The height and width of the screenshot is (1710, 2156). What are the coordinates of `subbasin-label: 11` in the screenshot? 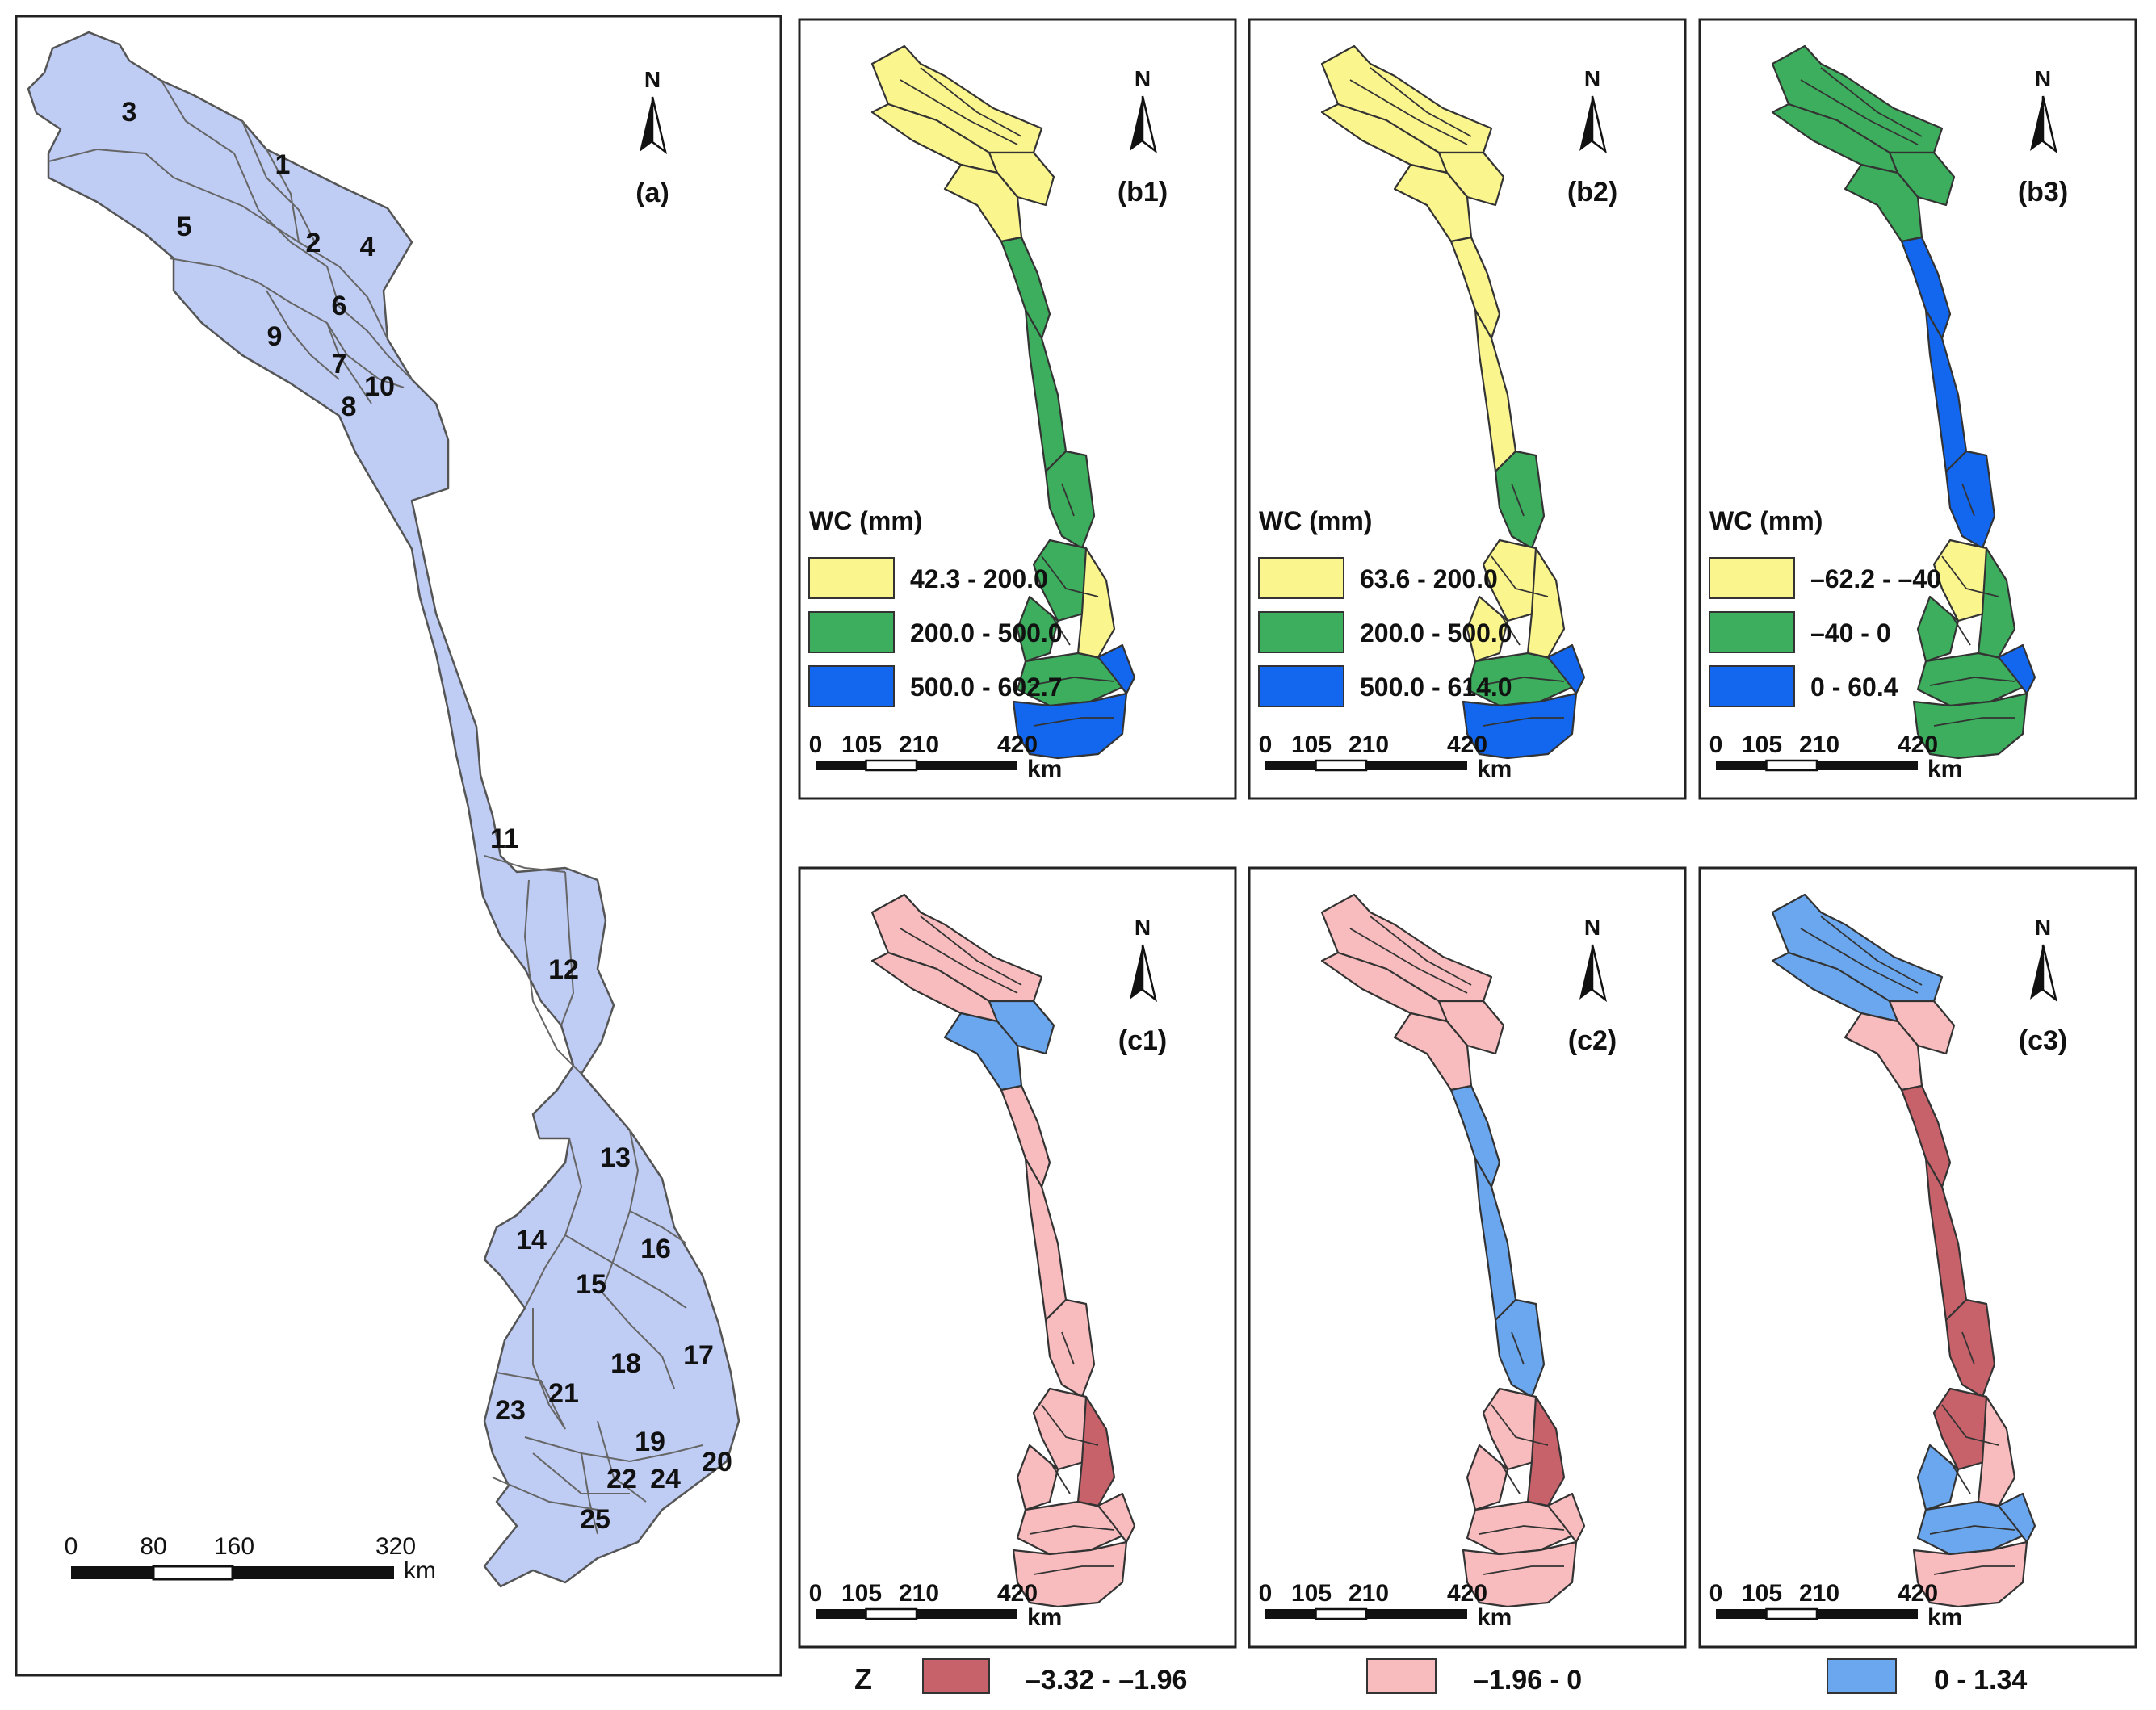 It's located at (504, 839).